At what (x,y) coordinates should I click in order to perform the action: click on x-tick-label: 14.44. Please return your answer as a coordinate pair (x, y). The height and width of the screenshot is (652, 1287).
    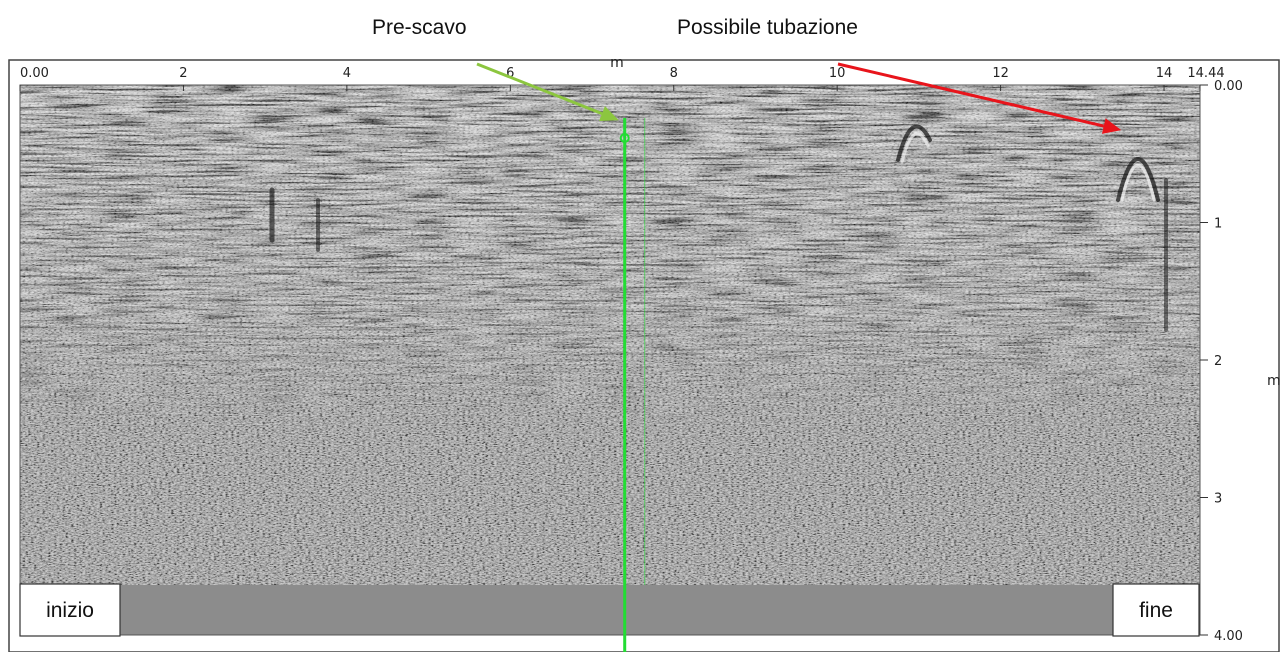
    Looking at the image, I should click on (1205, 73).